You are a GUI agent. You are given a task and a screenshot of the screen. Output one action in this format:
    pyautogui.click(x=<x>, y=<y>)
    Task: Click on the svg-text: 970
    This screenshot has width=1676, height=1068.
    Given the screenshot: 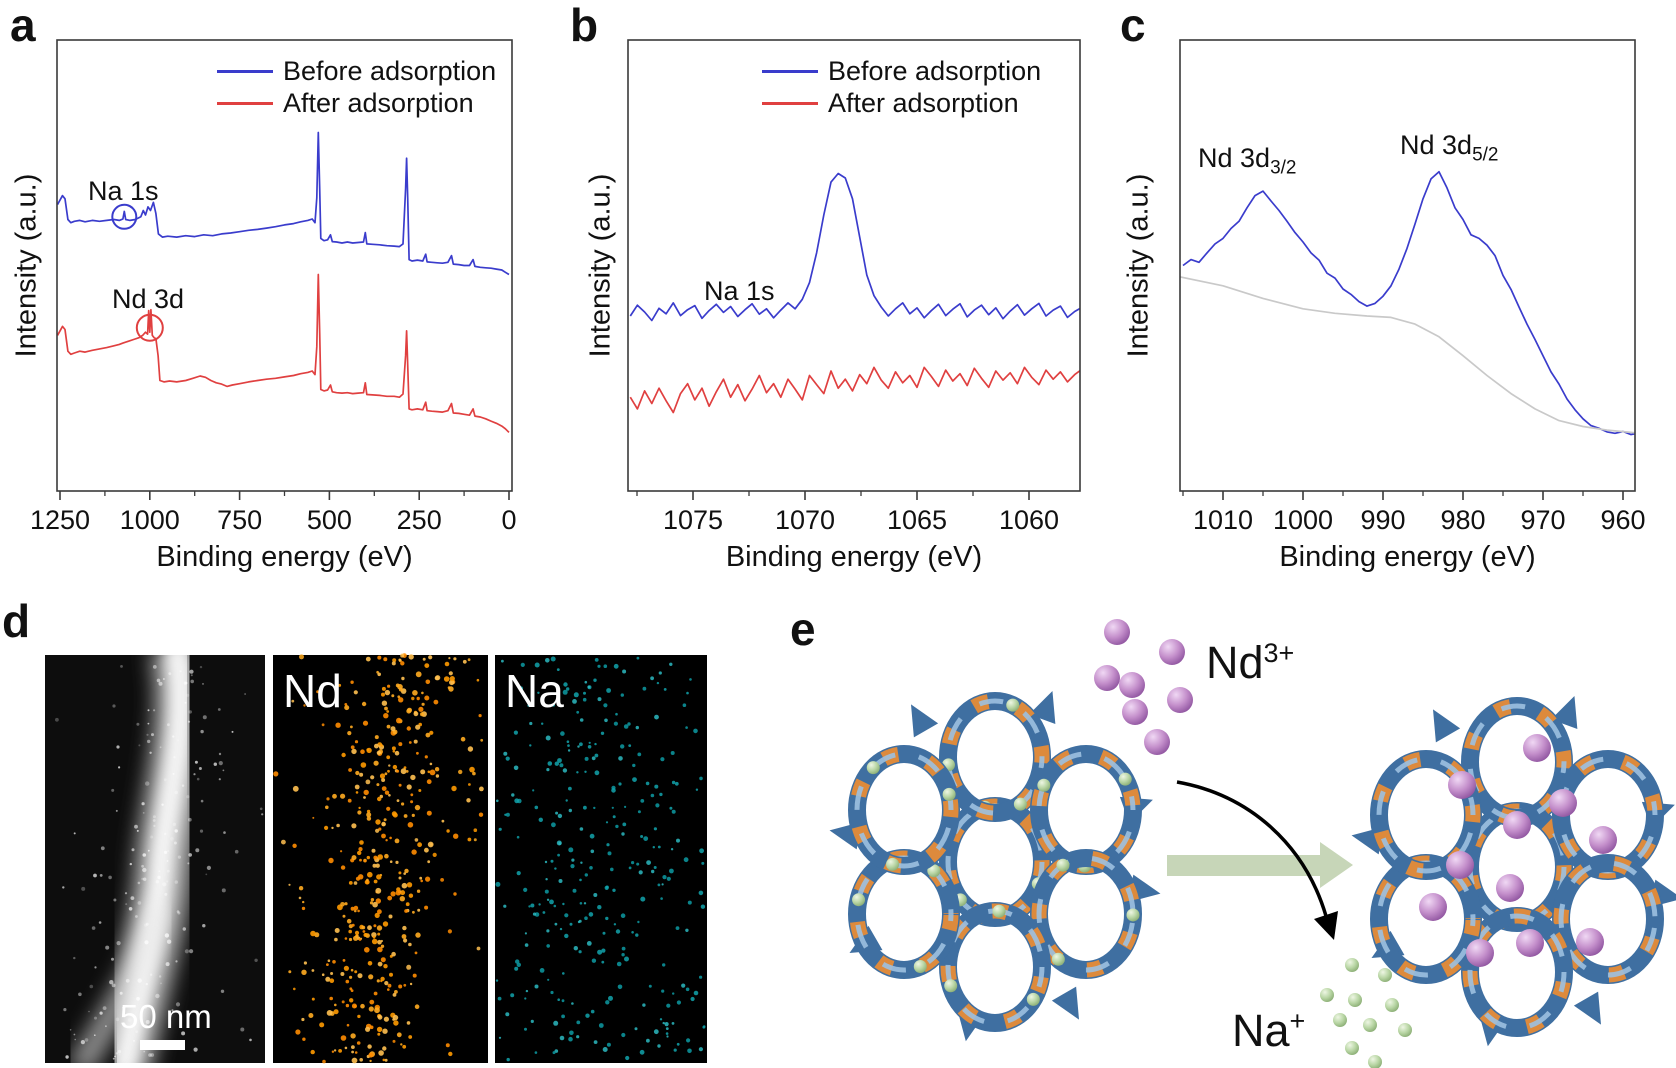 What is the action you would take?
    pyautogui.click(x=1542, y=520)
    